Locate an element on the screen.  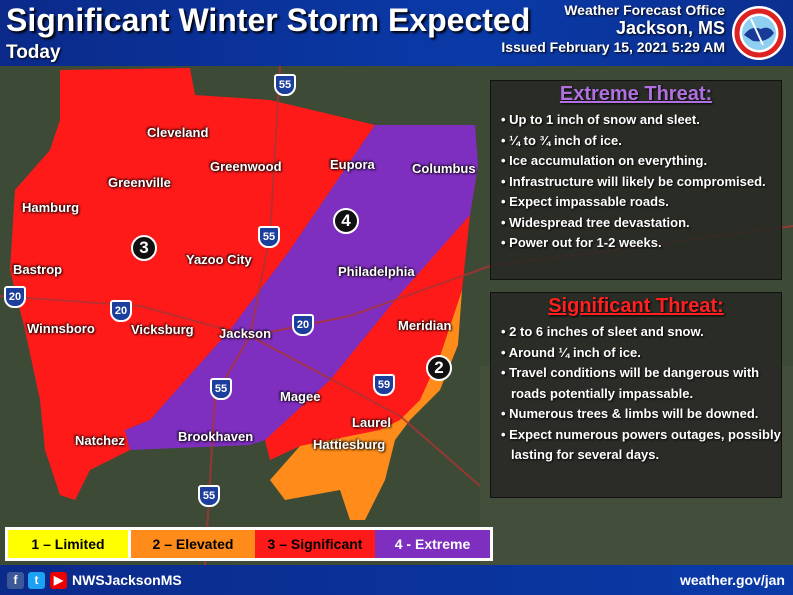
orange-zone is located at coordinates (366, 405).